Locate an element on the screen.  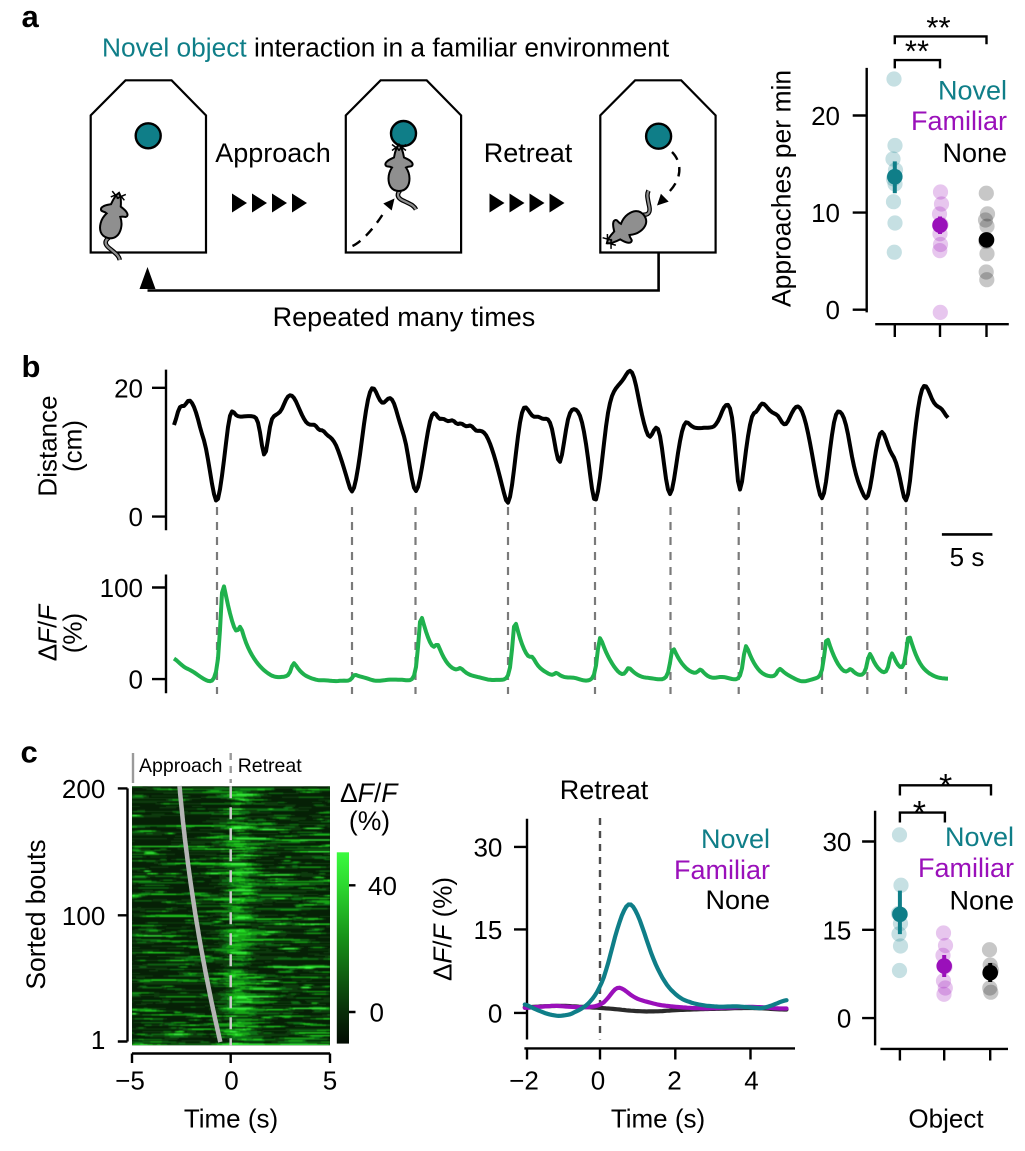
svg-text: 4 is located at coordinates (751, 1081).